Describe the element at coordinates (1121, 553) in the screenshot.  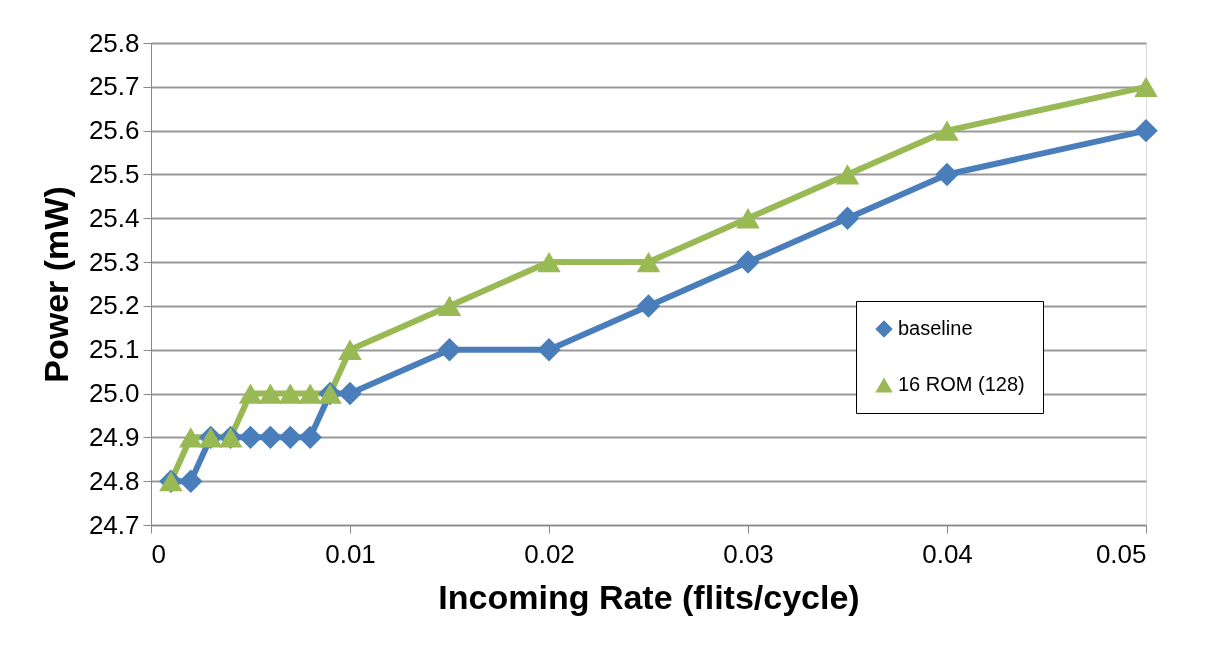
I see `x-tick-label: 0.05` at that location.